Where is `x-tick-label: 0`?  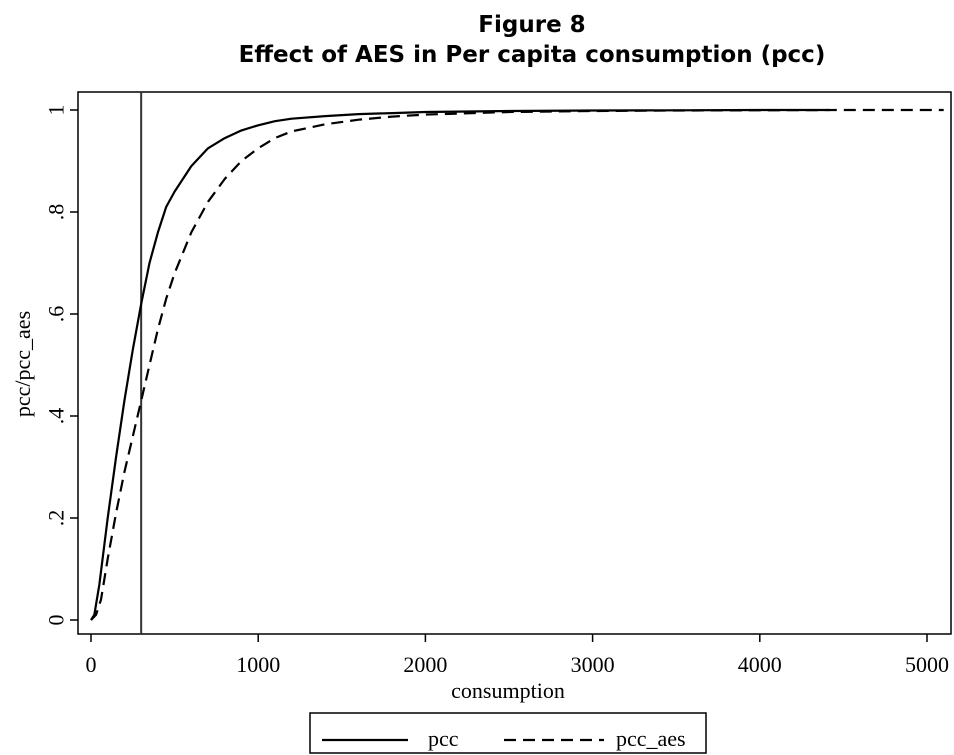 x-tick-label: 0 is located at coordinates (91, 664).